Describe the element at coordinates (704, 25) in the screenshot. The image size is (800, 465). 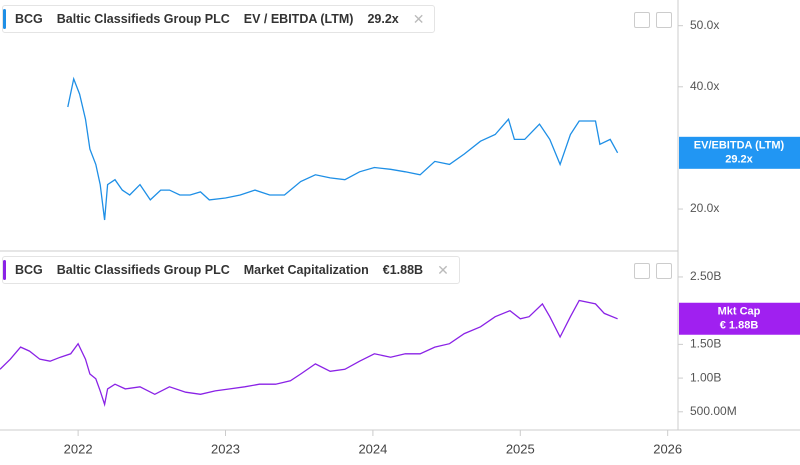
I see `y-tick-label: 50.0x` at that location.